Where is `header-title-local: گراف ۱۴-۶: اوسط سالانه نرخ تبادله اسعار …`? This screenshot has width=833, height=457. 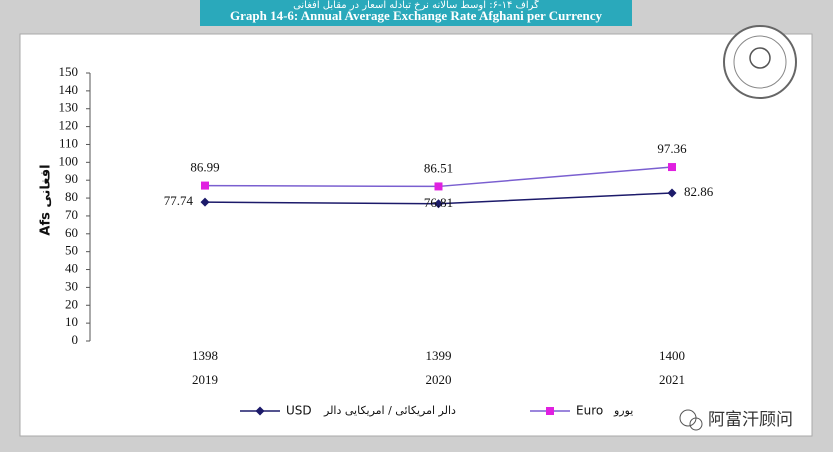
header-title-local: گراف ۱۴-۶: اوسط سالانه نرخ تبادله اسعار … is located at coordinates (416, 5).